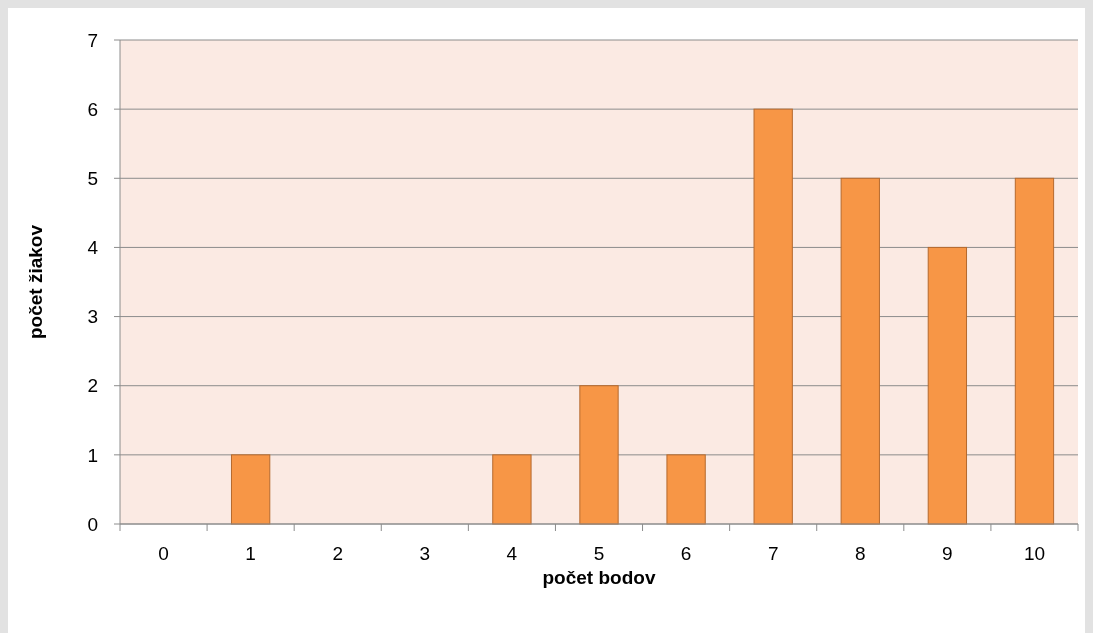  What do you see at coordinates (686, 553) in the screenshot?
I see `x-tick-label: 6` at bounding box center [686, 553].